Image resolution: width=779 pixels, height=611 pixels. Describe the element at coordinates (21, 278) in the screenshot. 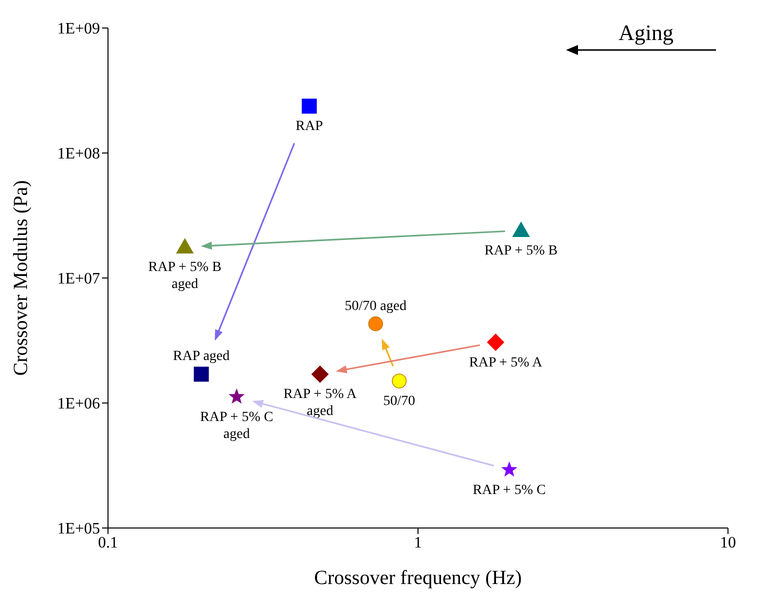

I see `y-axis-title: Crossover Modulus (Pa)` at that location.